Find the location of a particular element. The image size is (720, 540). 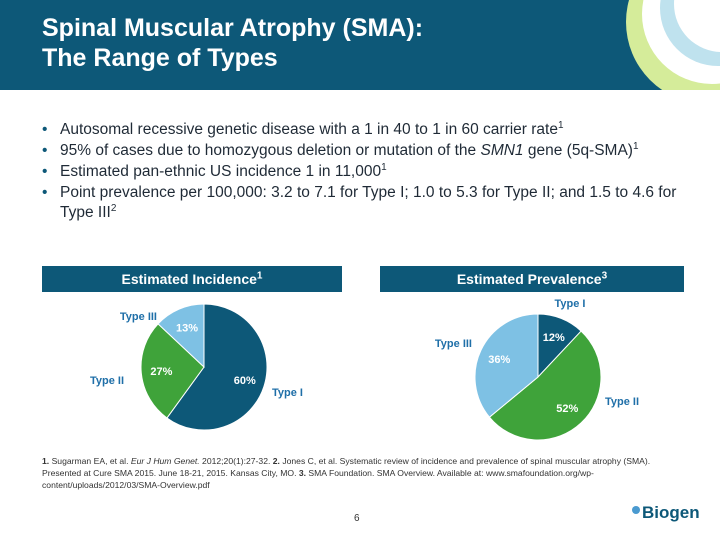

incidence-panel-header: Estimated Incidence1 is located at coordinates (192, 279).